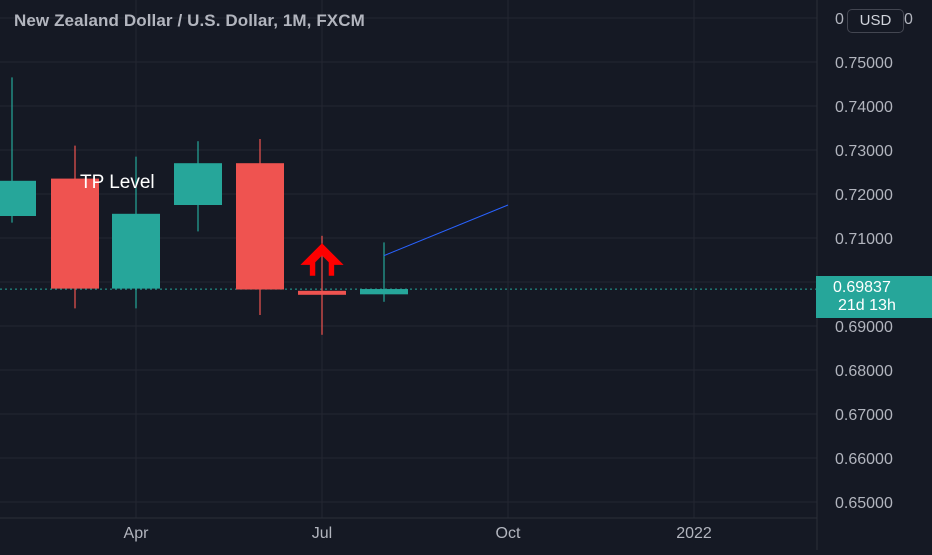 The image size is (932, 555). I want to click on price-tick-label: 0.66000, so click(864, 459).